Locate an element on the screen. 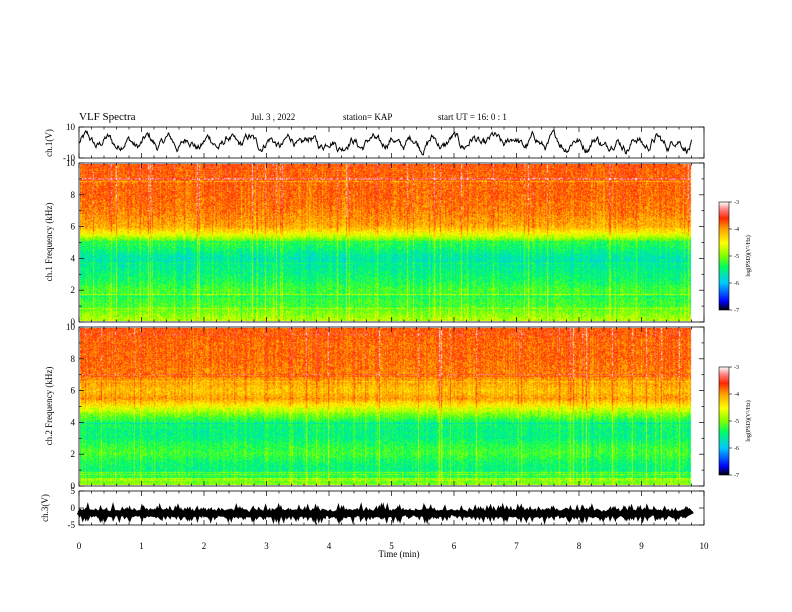 This screenshot has height=612, width=792. colorbar-ticks: -3 -4 -5 -6 -7 -3 -4 -5 -6 -7 is located at coordinates (734, 339).